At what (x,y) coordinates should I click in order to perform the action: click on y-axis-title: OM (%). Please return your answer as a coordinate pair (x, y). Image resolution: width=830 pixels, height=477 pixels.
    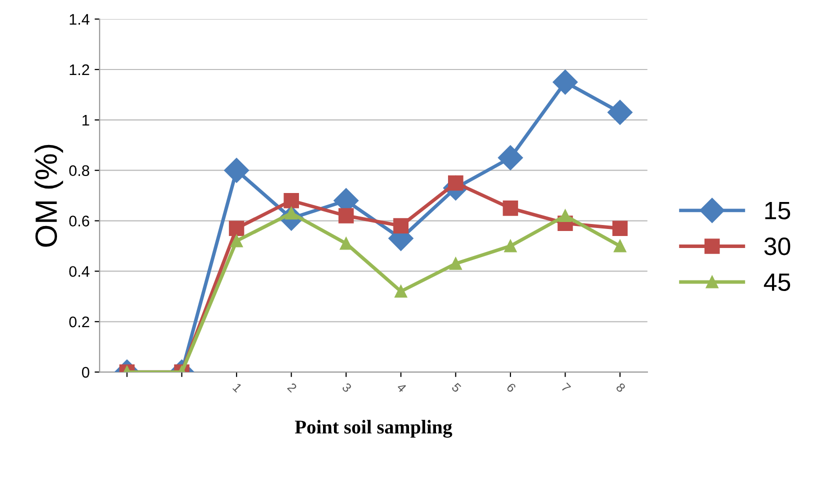
    Looking at the image, I should click on (49, 195).